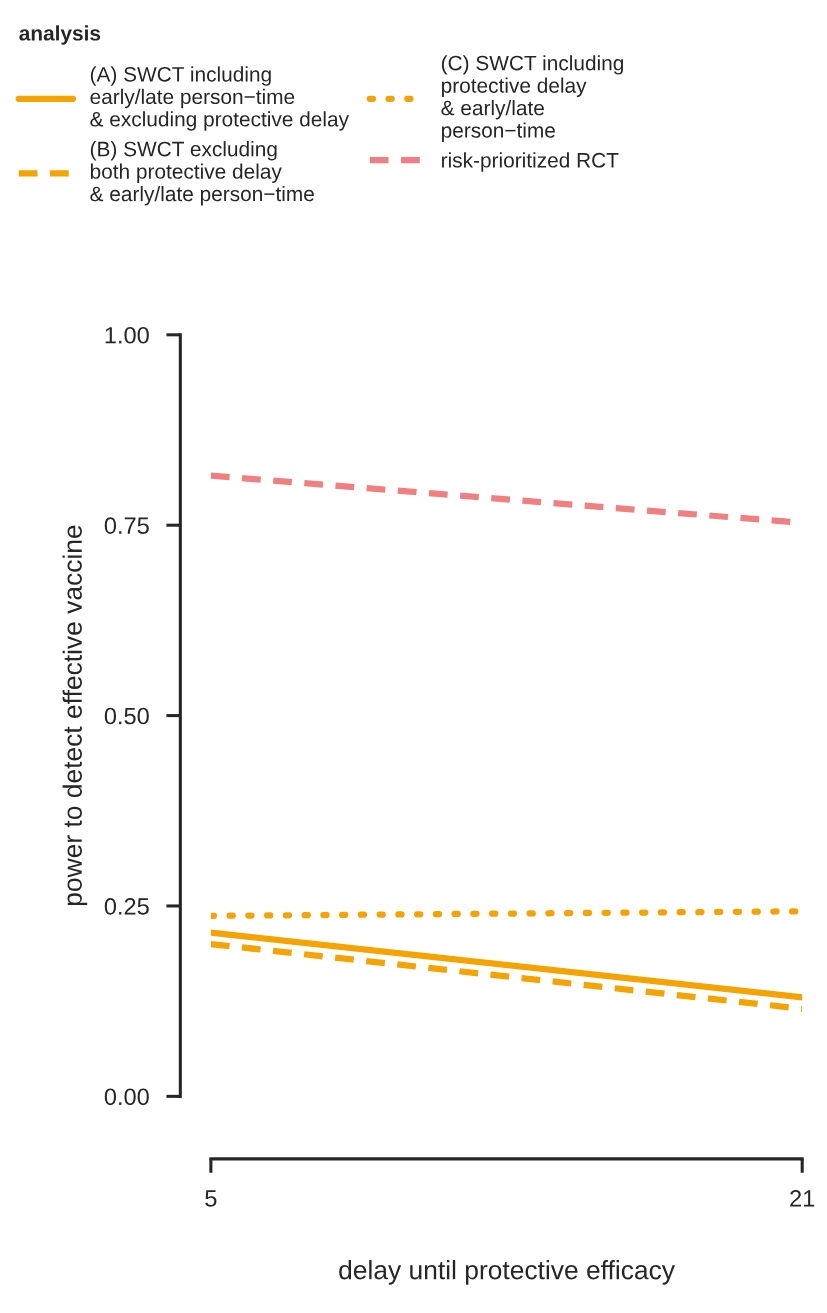 The height and width of the screenshot is (1313, 827). Describe the element at coordinates (126, 1097) in the screenshot. I see `y-tick-label: 0.00` at that location.